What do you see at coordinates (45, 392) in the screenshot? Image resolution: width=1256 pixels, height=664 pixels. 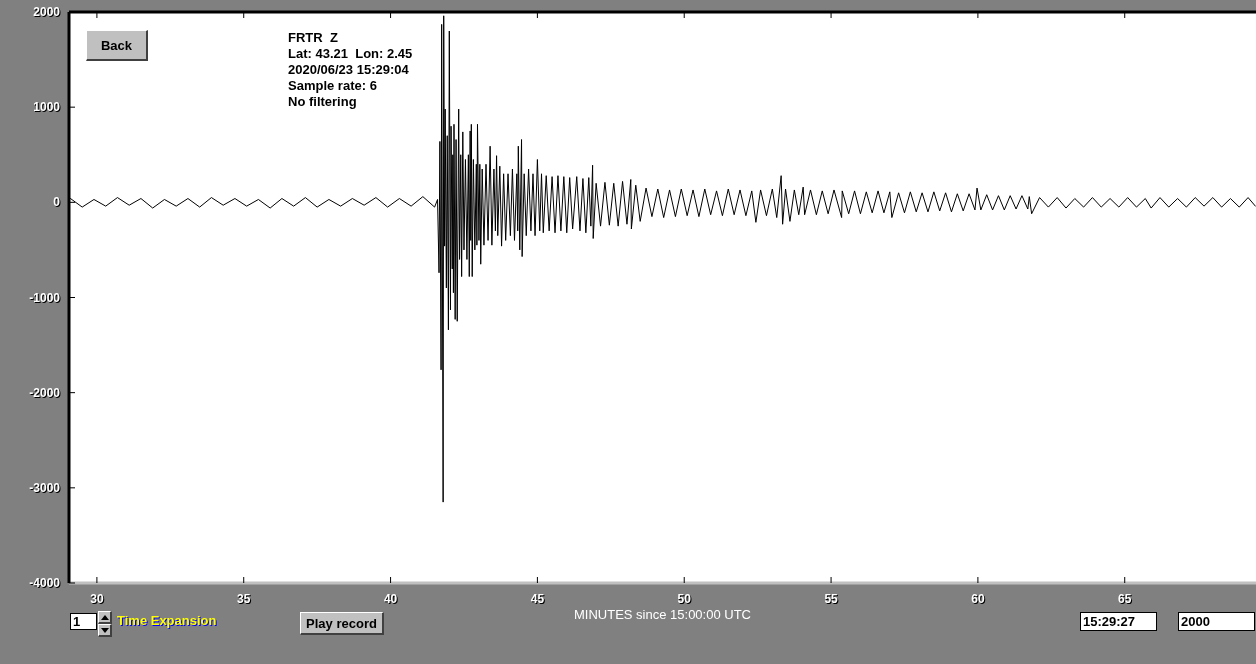 I see `y-tick-label: -2000` at bounding box center [45, 392].